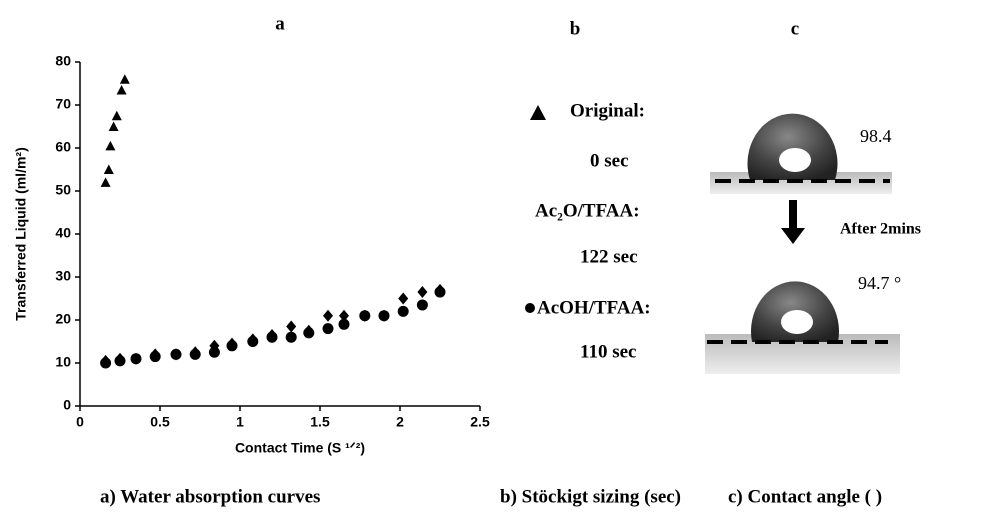 The height and width of the screenshot is (513, 986). I want to click on x-tick-label: 2.5, so click(480, 422).